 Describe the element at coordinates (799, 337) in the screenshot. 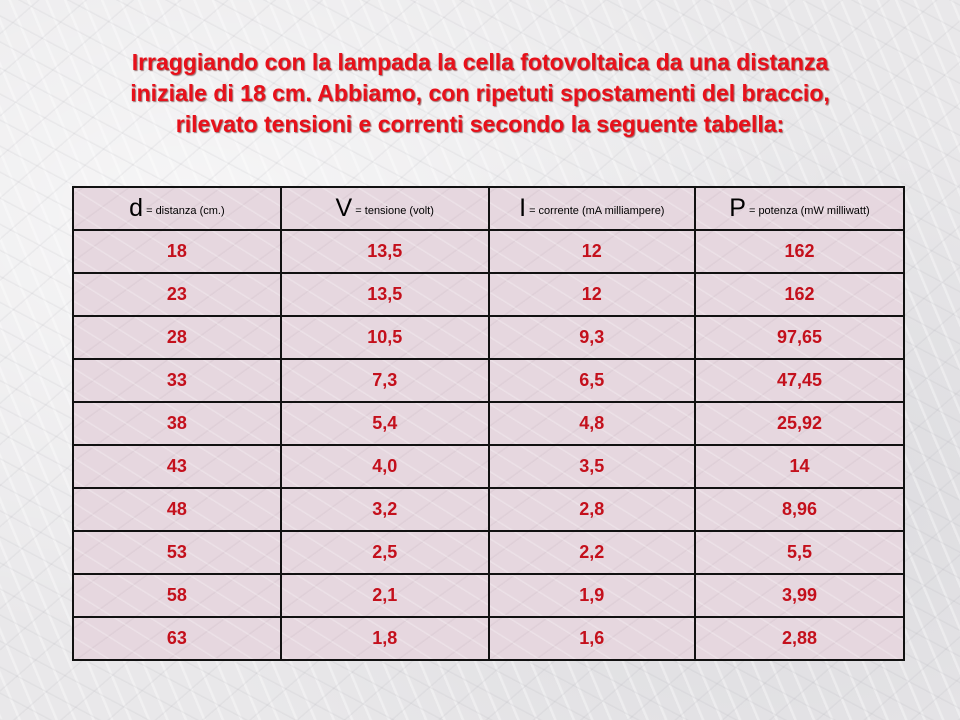

I see `cell-power: 97,65` at that location.